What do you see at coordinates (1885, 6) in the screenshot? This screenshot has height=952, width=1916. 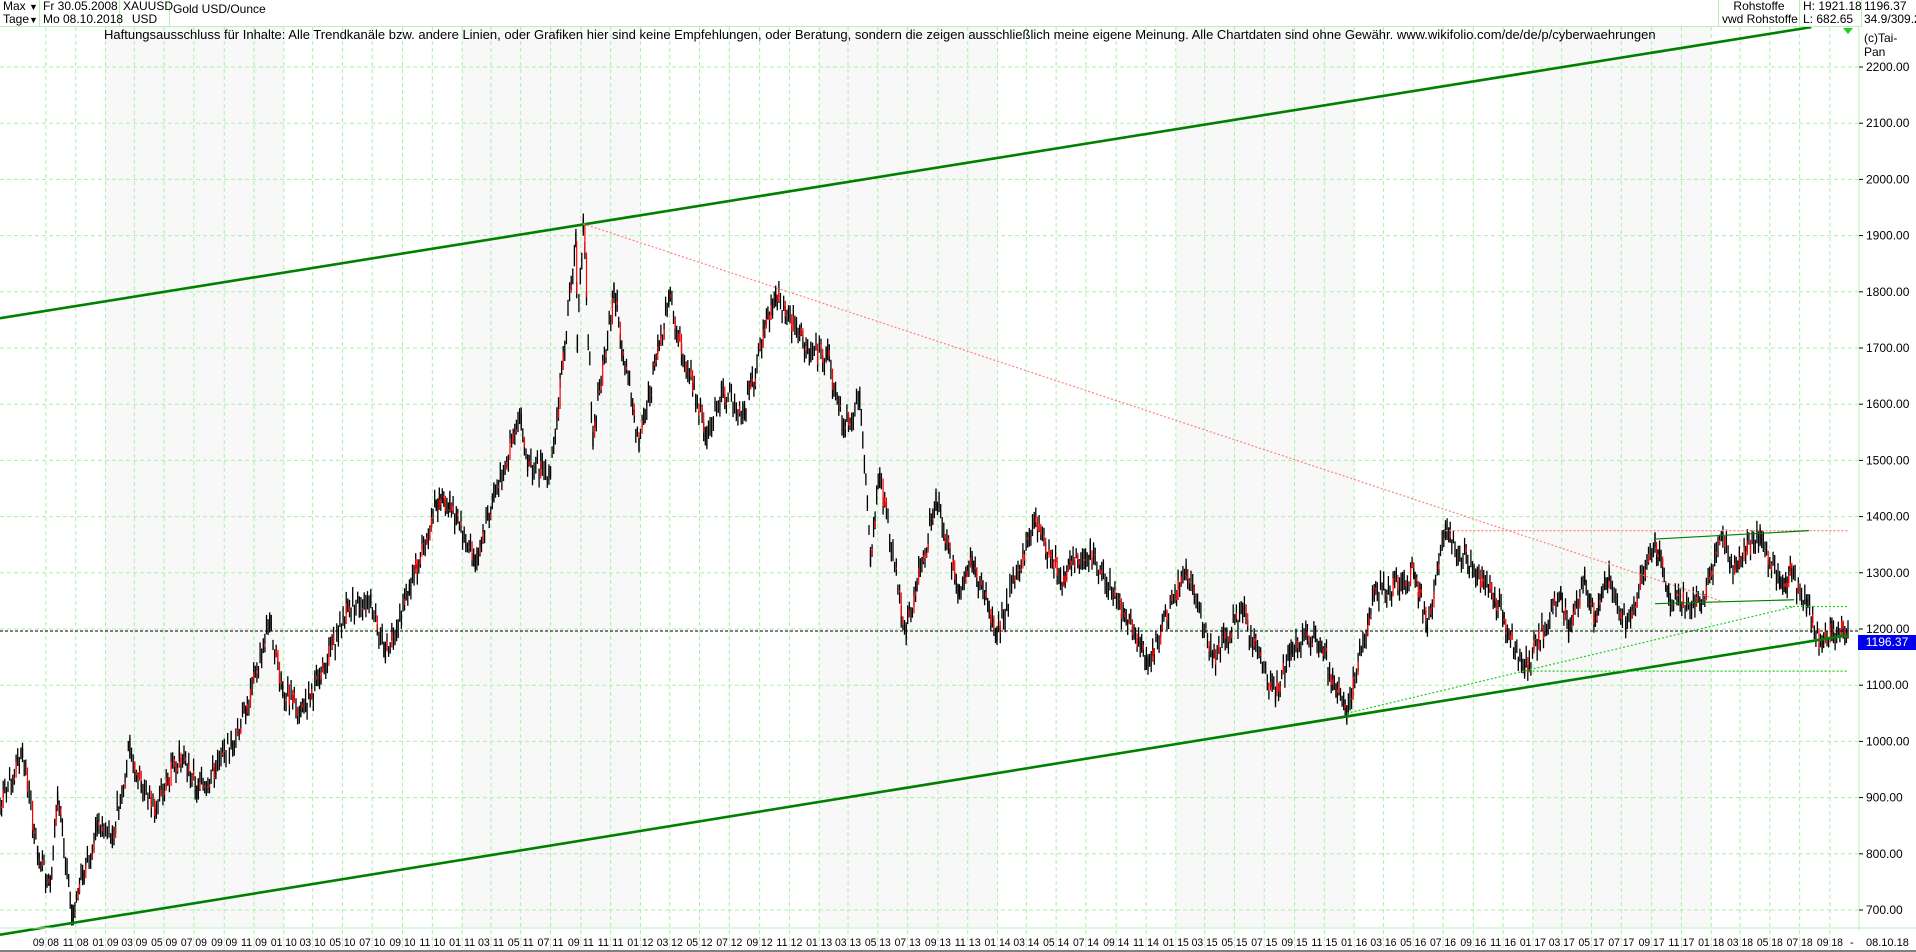 I see `last-value: 1196.37` at bounding box center [1885, 6].